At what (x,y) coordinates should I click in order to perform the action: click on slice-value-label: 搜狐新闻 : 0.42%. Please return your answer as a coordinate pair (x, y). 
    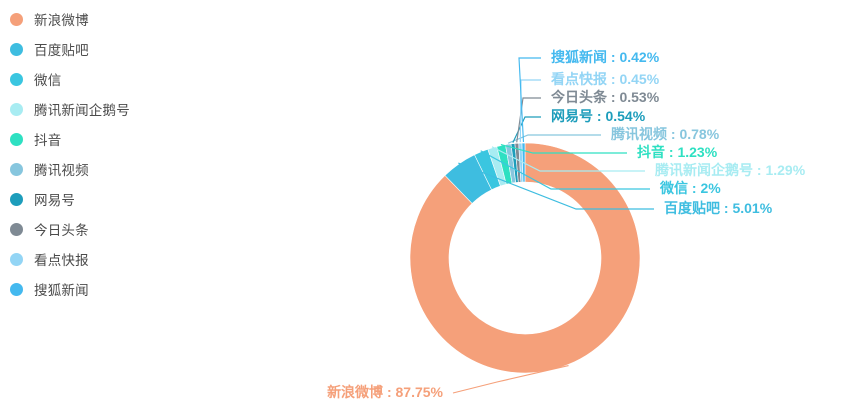
    Looking at the image, I should click on (605, 57).